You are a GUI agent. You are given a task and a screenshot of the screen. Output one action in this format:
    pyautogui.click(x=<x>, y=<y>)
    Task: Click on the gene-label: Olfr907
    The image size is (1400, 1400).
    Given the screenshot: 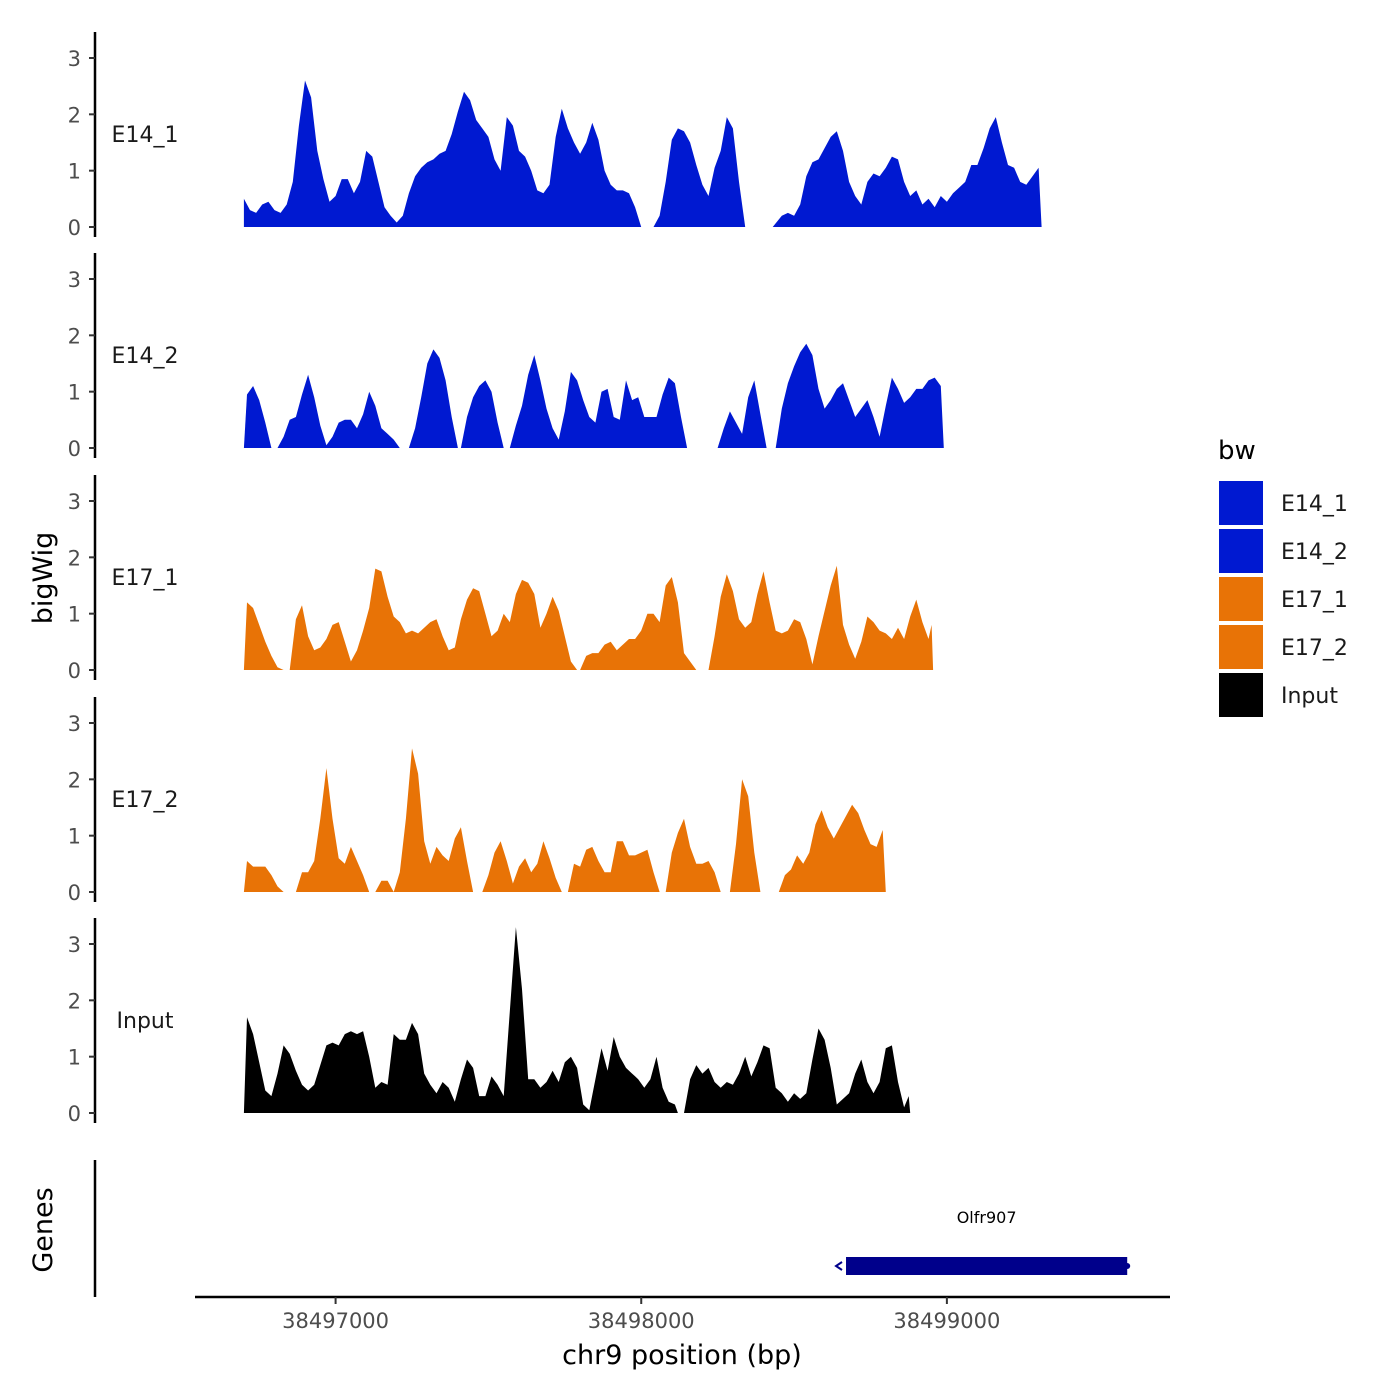 What is the action you would take?
    pyautogui.click(x=987, y=1217)
    